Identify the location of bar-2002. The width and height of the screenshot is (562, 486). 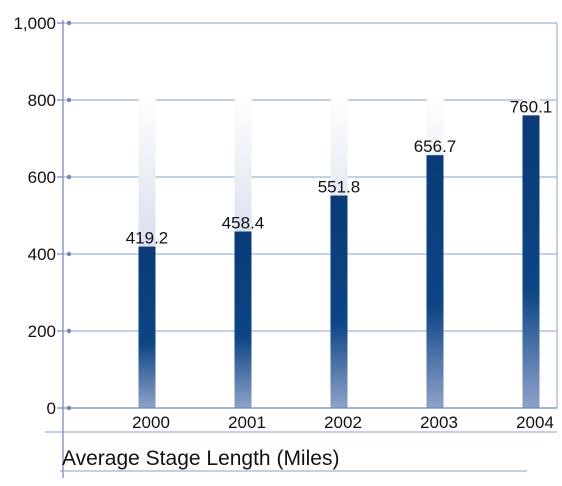
(339, 301).